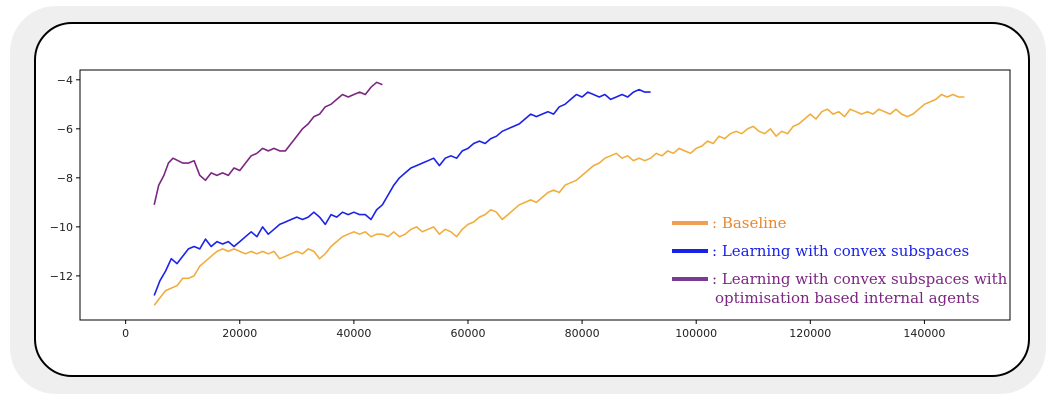 Image resolution: width=1050 pixels, height=399 pixels. What do you see at coordinates (696, 333) in the screenshot?
I see `x-tick-label-5: 100000` at bounding box center [696, 333].